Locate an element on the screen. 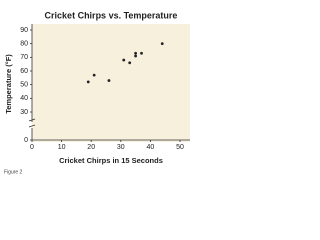  caption: Figure 2 is located at coordinates (13, 172).